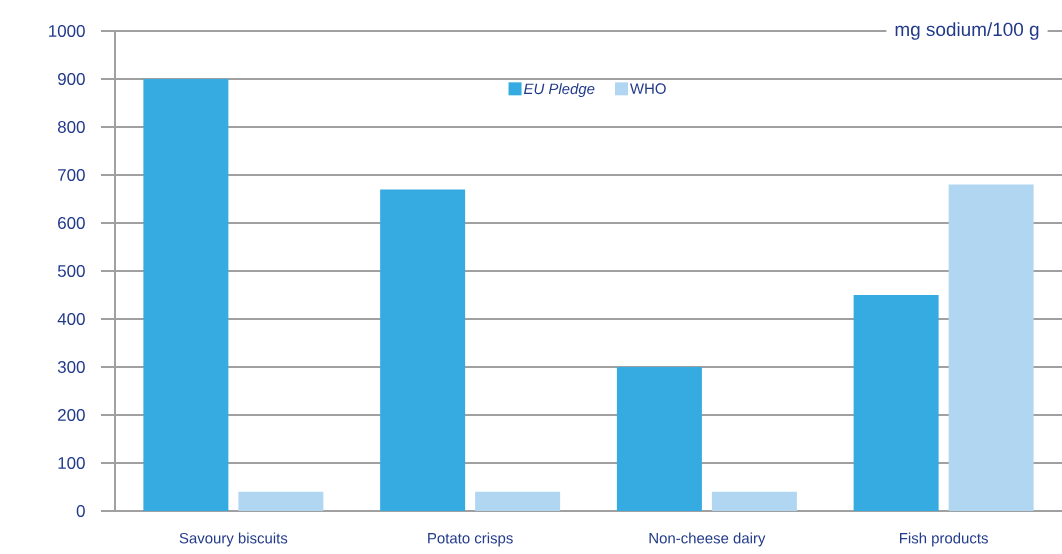 The height and width of the screenshot is (554, 1062). I want to click on y-tick-label: 0, so click(80, 510).